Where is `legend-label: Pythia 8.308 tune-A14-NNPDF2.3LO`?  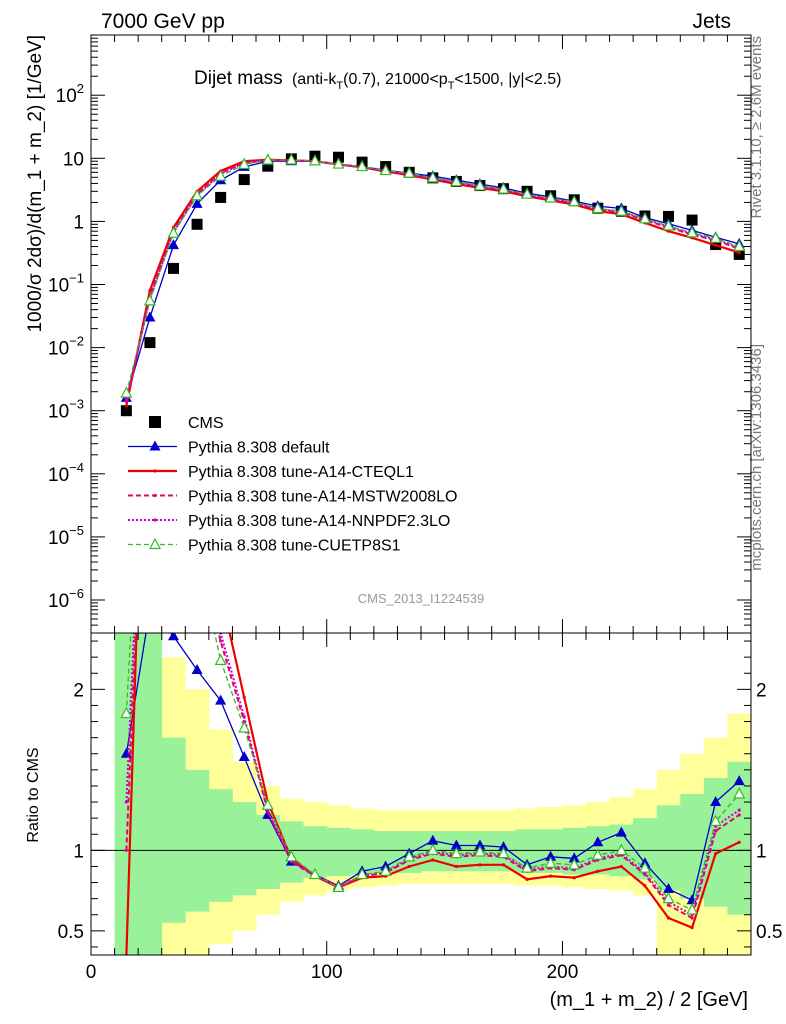 legend-label: Pythia 8.308 tune-A14-NNPDF2.3LO is located at coordinates (319, 521).